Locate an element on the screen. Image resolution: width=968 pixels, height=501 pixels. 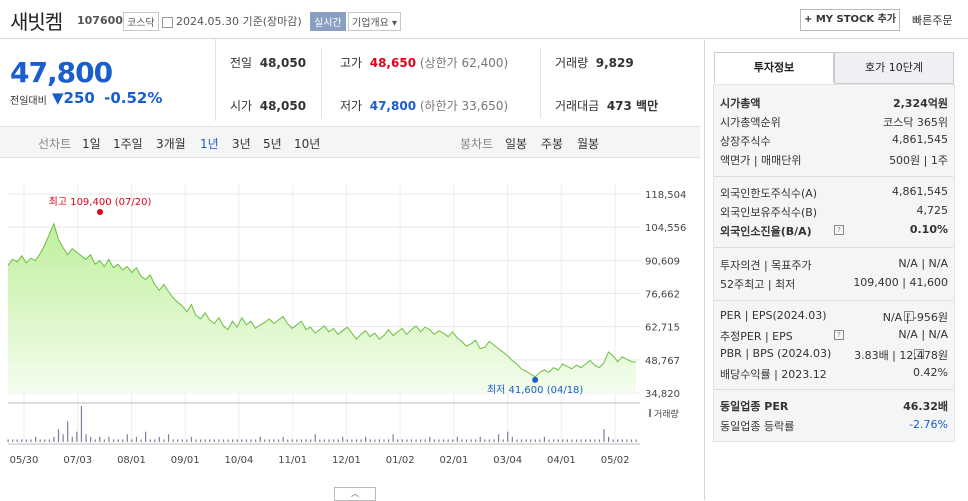
tab-orderbook: 호가 10단계 is located at coordinates (894, 68).